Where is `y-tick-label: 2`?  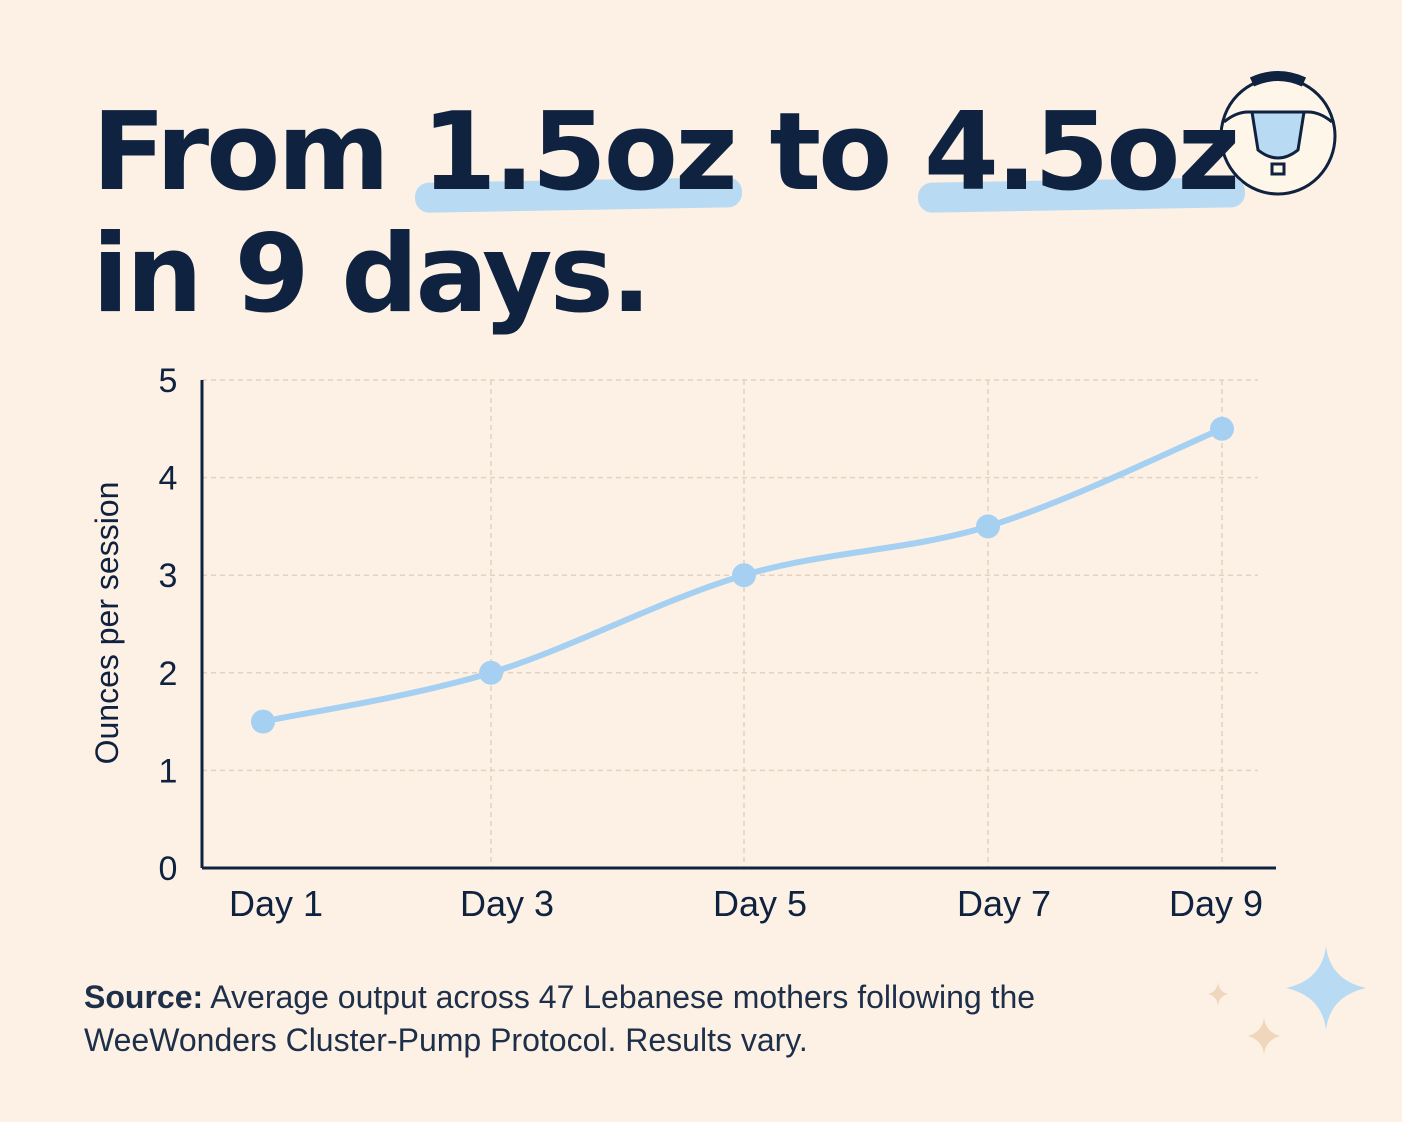 y-tick-label: 2 is located at coordinates (168, 674).